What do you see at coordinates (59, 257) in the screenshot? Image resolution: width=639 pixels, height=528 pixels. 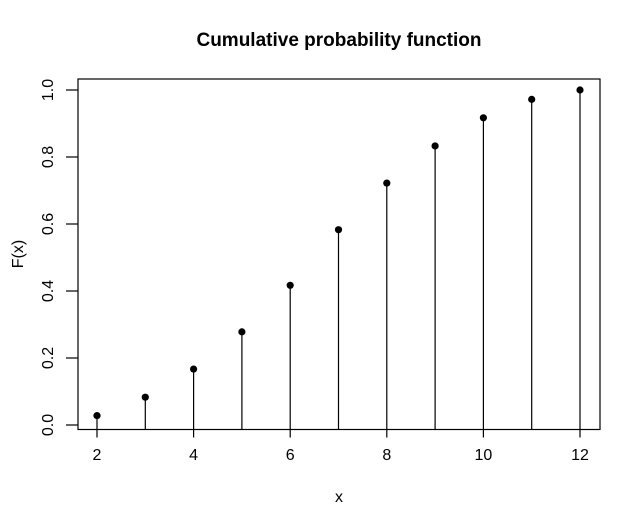 I see `y-axis: 0.0 0.2 0.4 0.6 0.8 1.0` at bounding box center [59, 257].